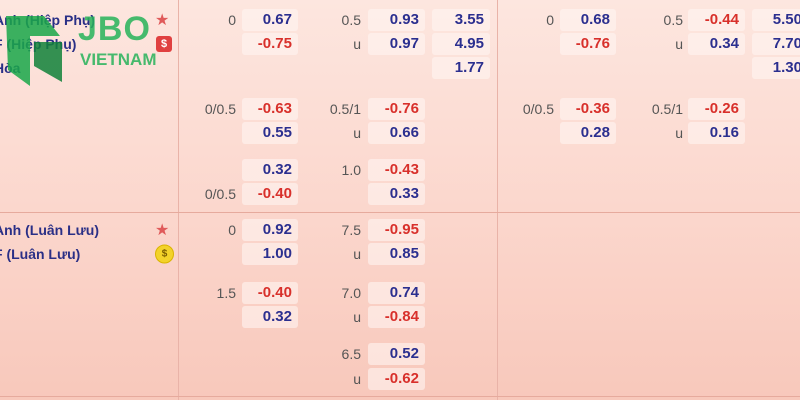  I want to click on odds-value: 0.93, so click(396, 20).